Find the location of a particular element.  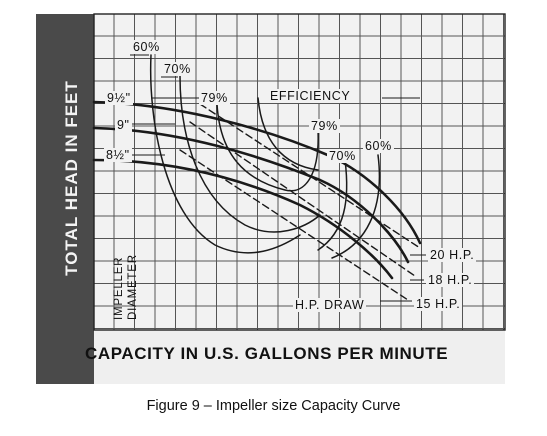

efficiency-curve-79-inner is located at coordinates (288, 134).